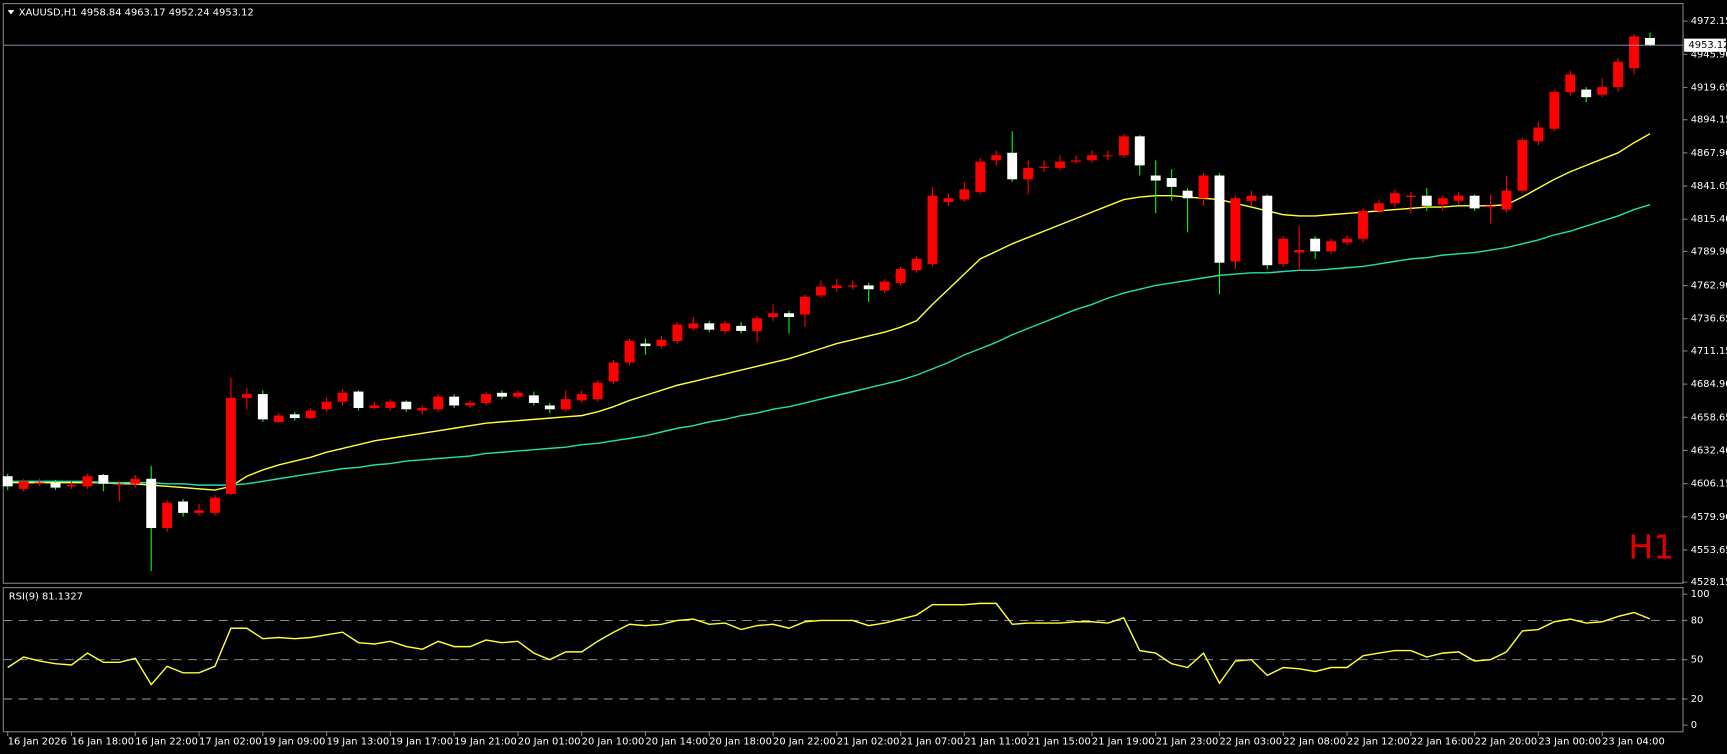 The image size is (1727, 754). Describe the element at coordinates (1187, 742) in the screenshot. I see `x-tick-label: 21 Jan 23:00` at that location.